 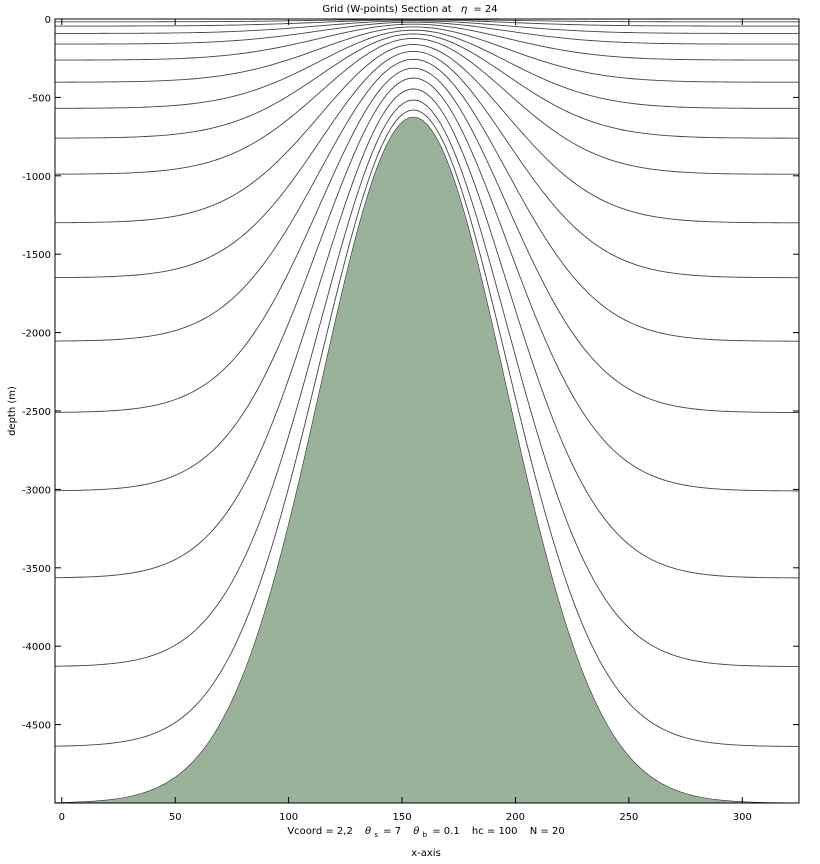 I want to click on y-tick-label: -500, so click(x=39, y=98).